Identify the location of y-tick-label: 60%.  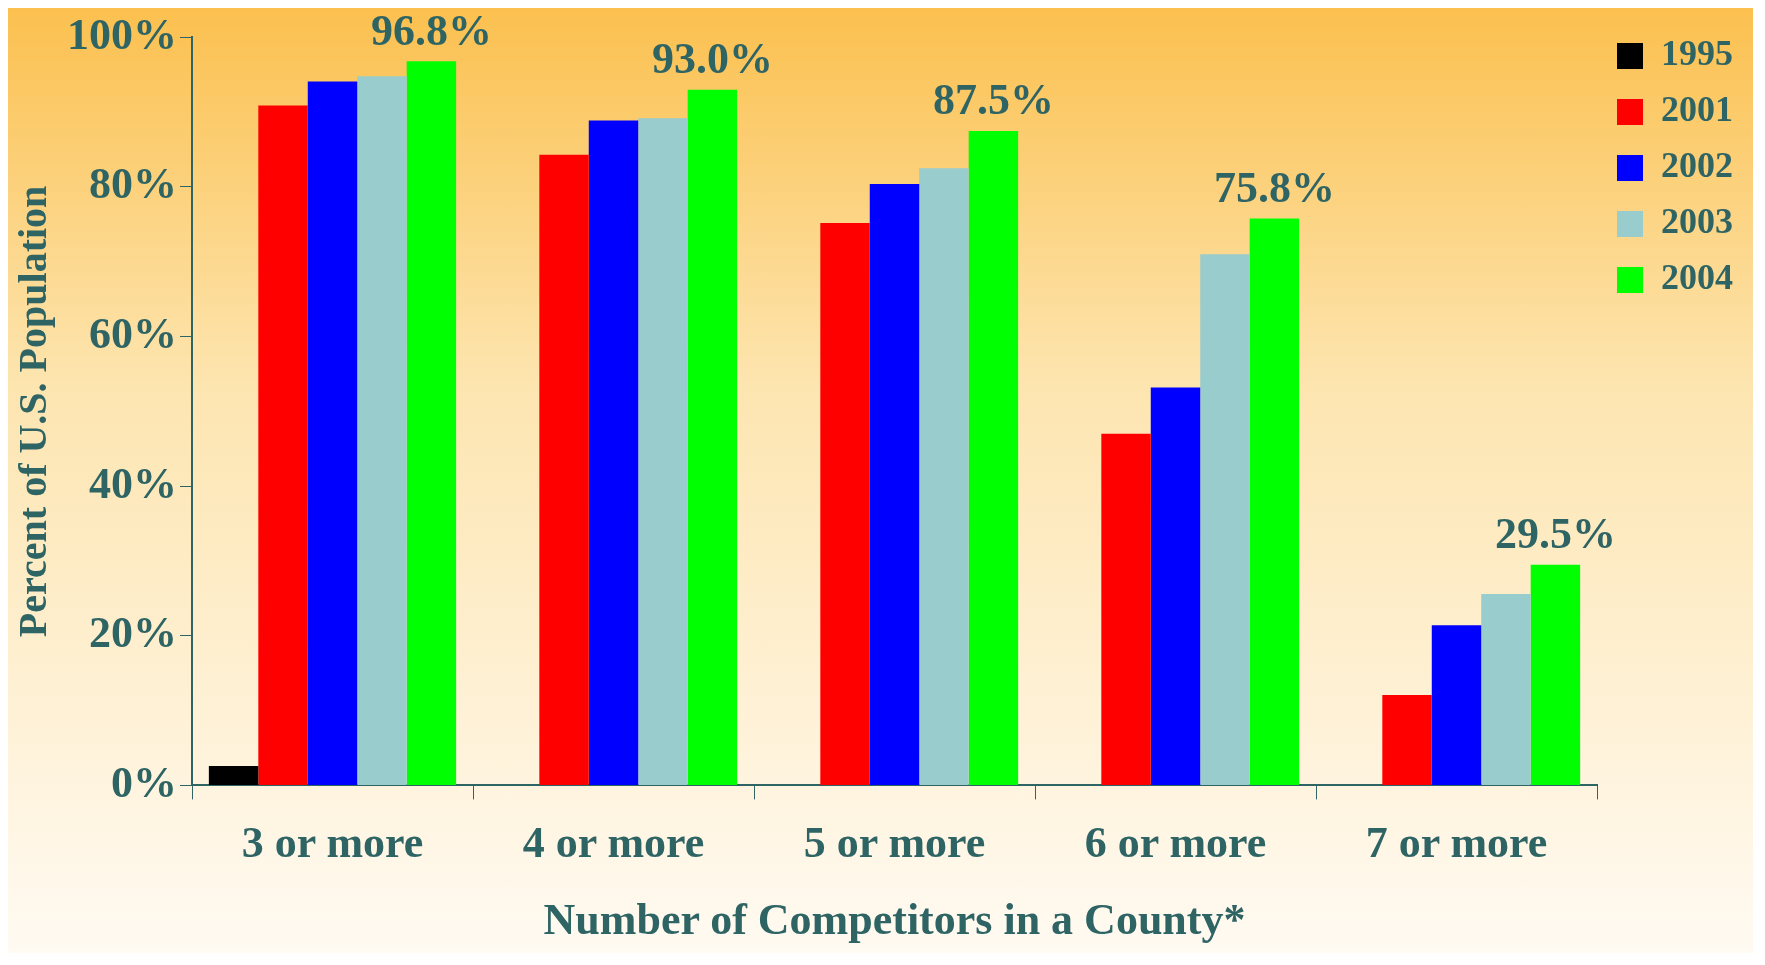
(133, 333).